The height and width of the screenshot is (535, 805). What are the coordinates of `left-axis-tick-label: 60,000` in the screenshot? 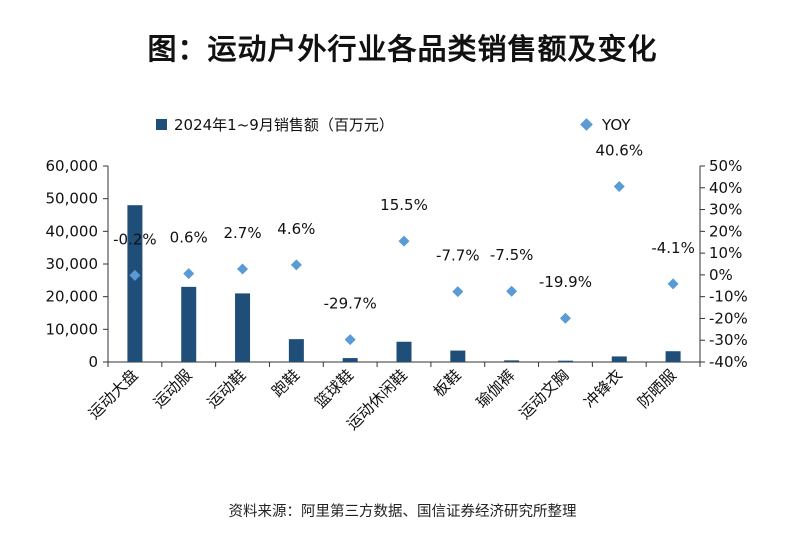 It's located at (72, 166).